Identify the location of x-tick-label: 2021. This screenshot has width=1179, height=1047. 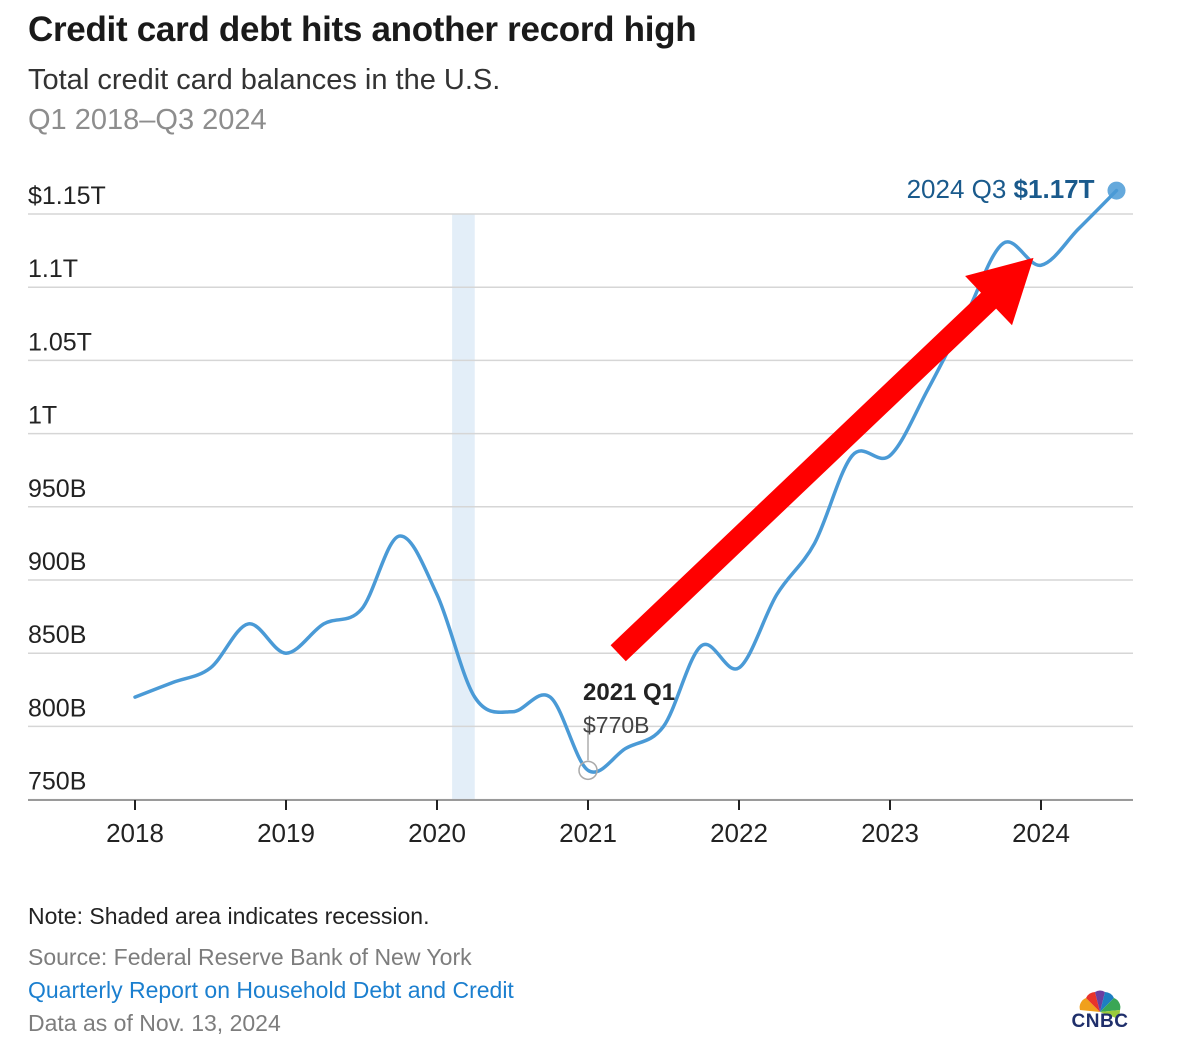
(588, 833).